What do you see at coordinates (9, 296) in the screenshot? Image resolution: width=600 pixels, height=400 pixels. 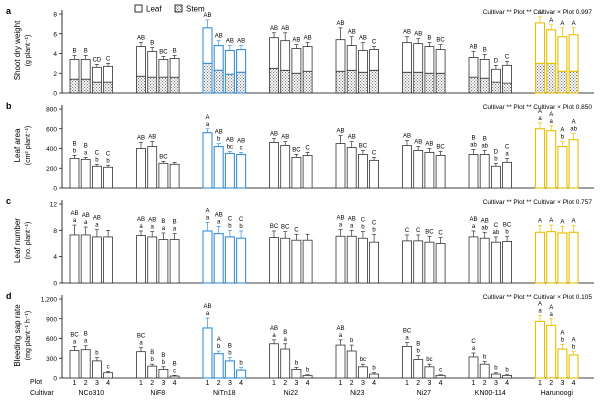 I see `panel-letter: d` at bounding box center [9, 296].